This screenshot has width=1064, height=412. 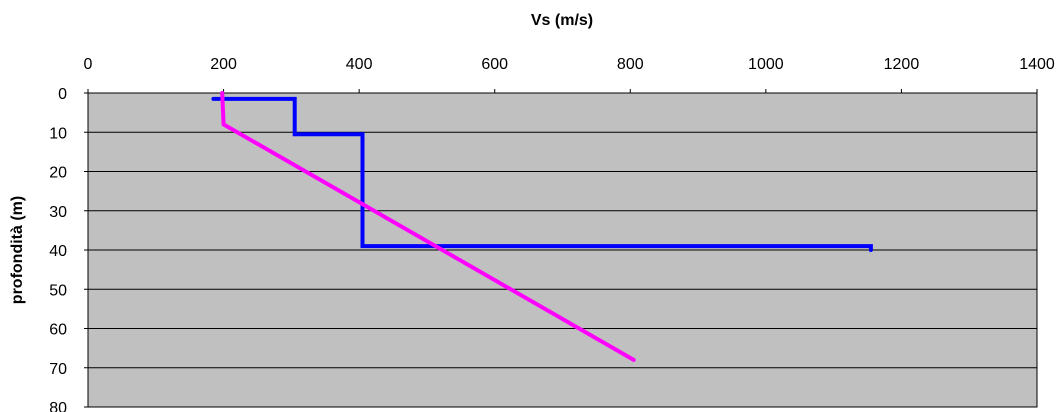 What do you see at coordinates (88, 64) in the screenshot?
I see `x-tick-label: 0` at bounding box center [88, 64].